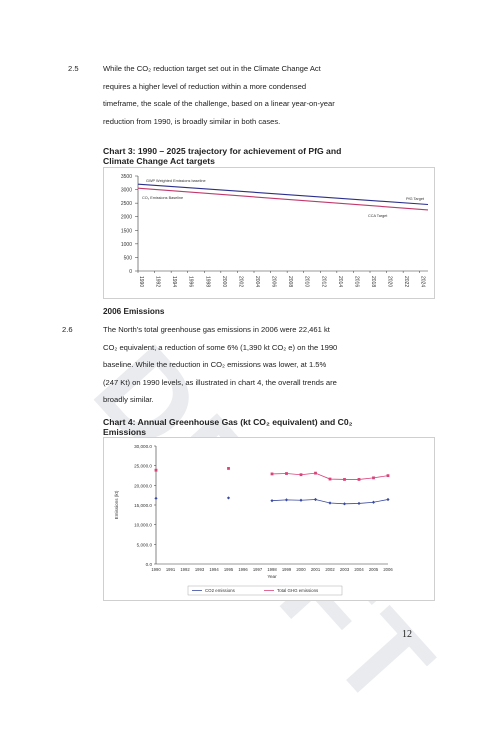 The width and height of the screenshot is (482, 737). Describe the element at coordinates (73, 68) in the screenshot. I see `section-number-2-5: 2.5` at that location.